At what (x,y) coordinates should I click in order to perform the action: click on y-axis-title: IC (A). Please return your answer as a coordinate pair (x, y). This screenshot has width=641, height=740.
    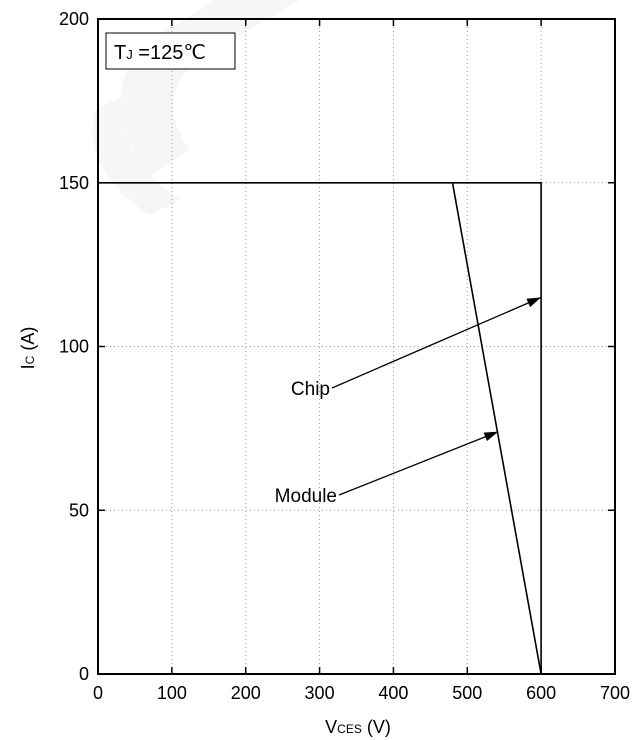
    Looking at the image, I should click on (28, 348).